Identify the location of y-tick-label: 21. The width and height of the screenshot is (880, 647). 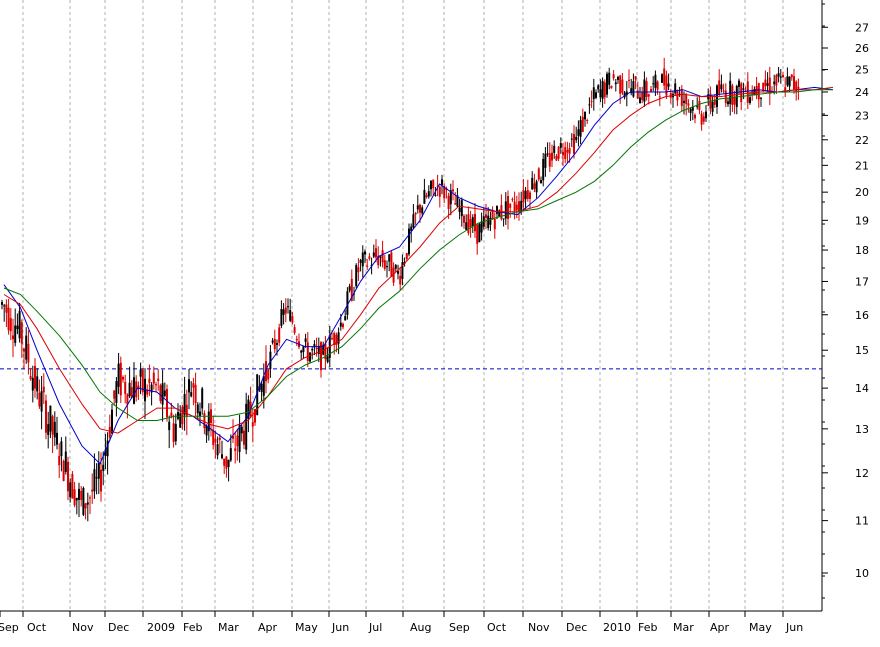
(862, 165).